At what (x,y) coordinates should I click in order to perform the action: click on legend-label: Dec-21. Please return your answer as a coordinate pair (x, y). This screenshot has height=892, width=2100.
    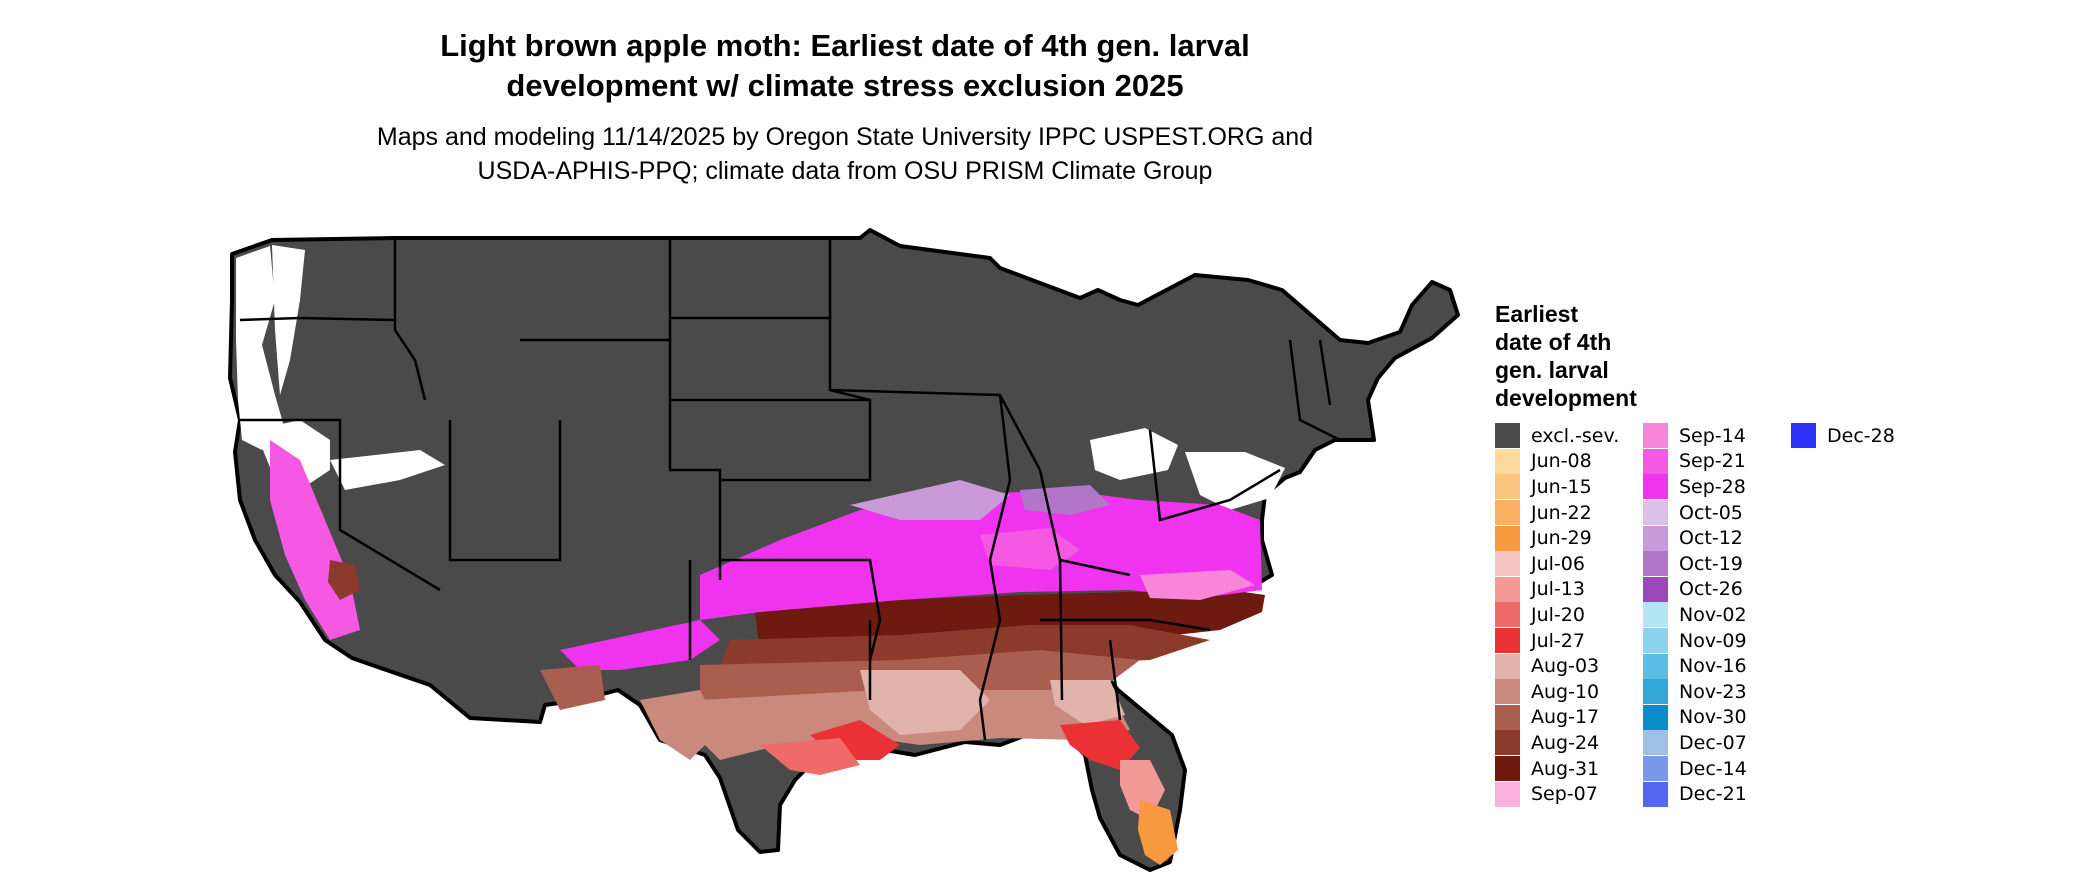
    Looking at the image, I should click on (1713, 794).